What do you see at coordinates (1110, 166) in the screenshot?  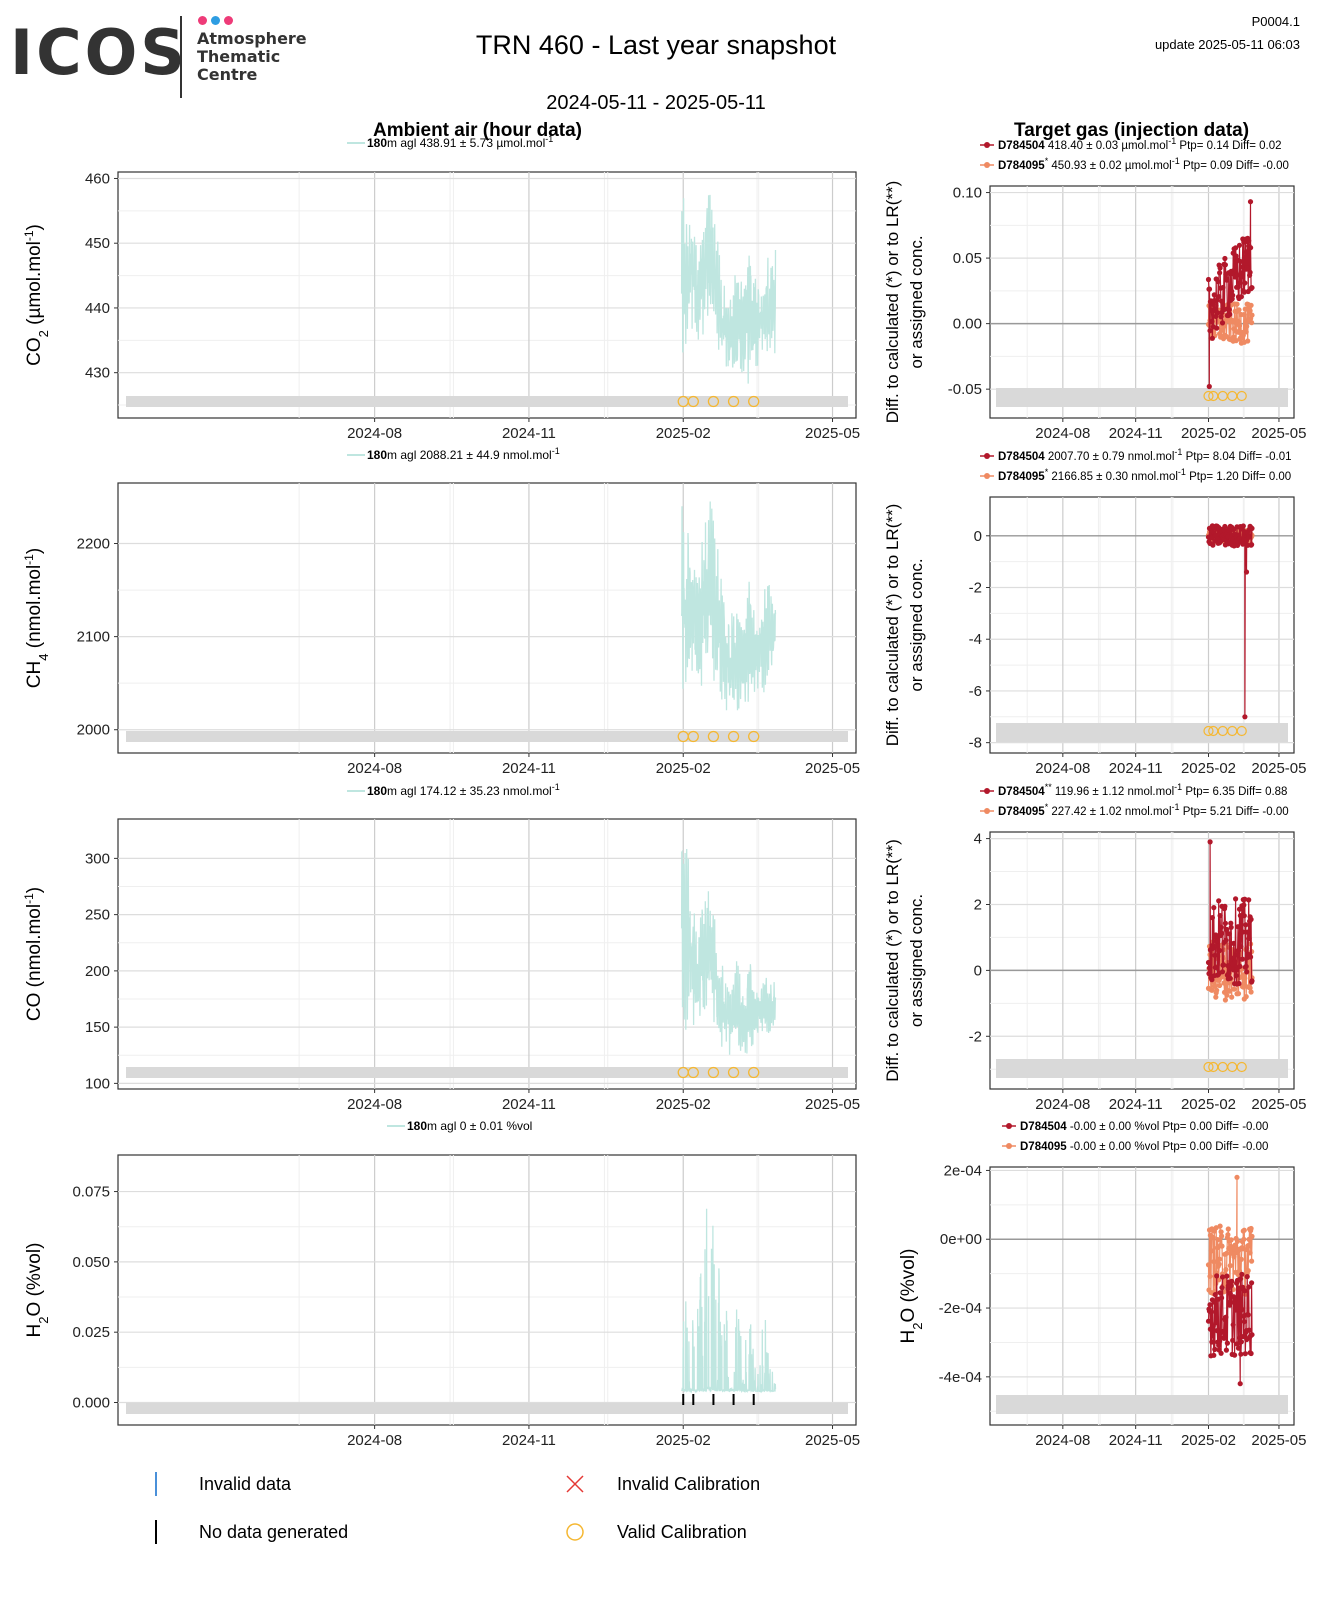 I see `legend-part: 450.93 ± 0.02 µmol.mol` at bounding box center [1110, 166].